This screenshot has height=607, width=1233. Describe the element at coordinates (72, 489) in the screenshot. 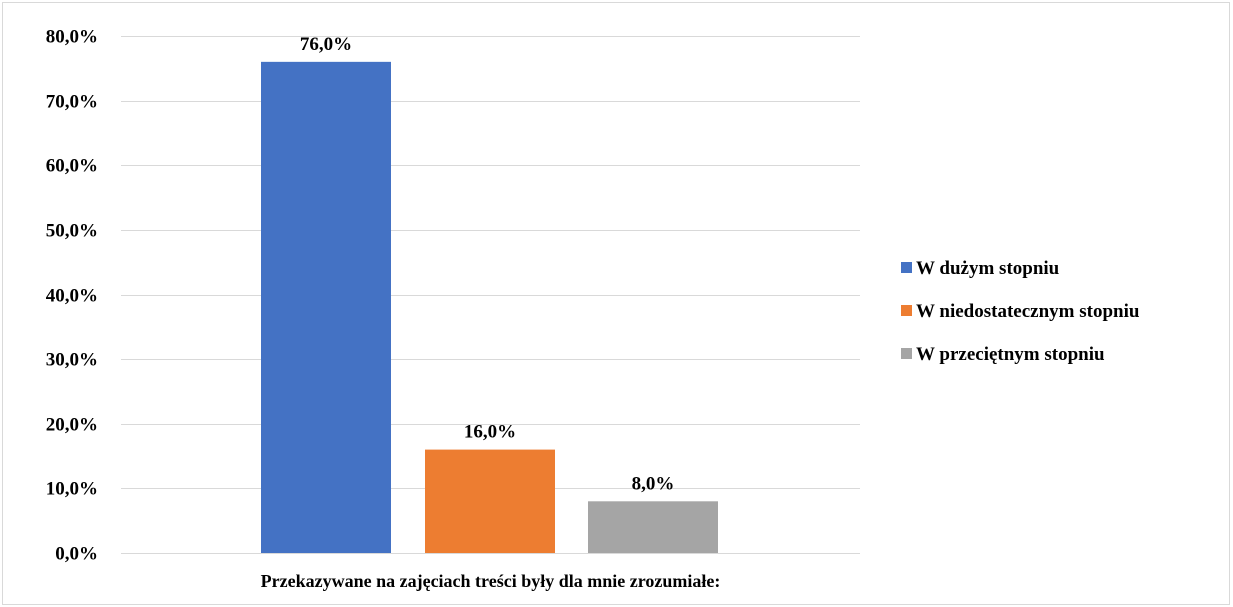

I see `y-tick-label: 10,0%` at that location.